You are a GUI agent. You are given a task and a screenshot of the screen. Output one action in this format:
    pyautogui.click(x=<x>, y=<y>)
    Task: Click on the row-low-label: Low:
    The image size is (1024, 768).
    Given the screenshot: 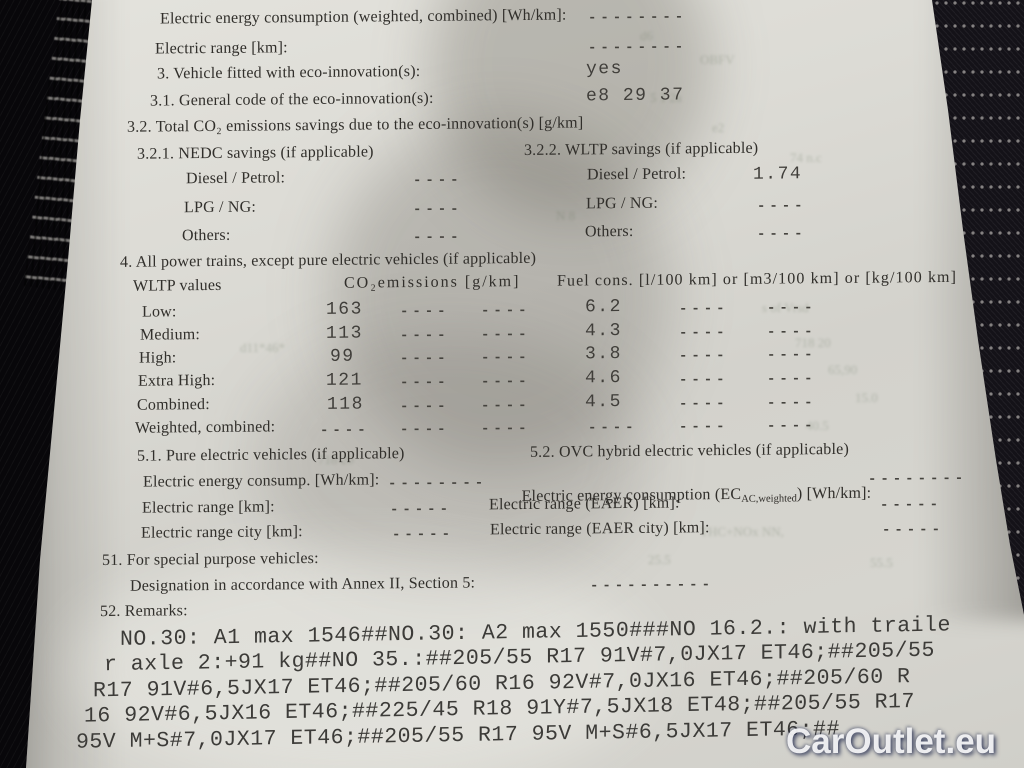 What is the action you would take?
    pyautogui.click(x=159, y=312)
    